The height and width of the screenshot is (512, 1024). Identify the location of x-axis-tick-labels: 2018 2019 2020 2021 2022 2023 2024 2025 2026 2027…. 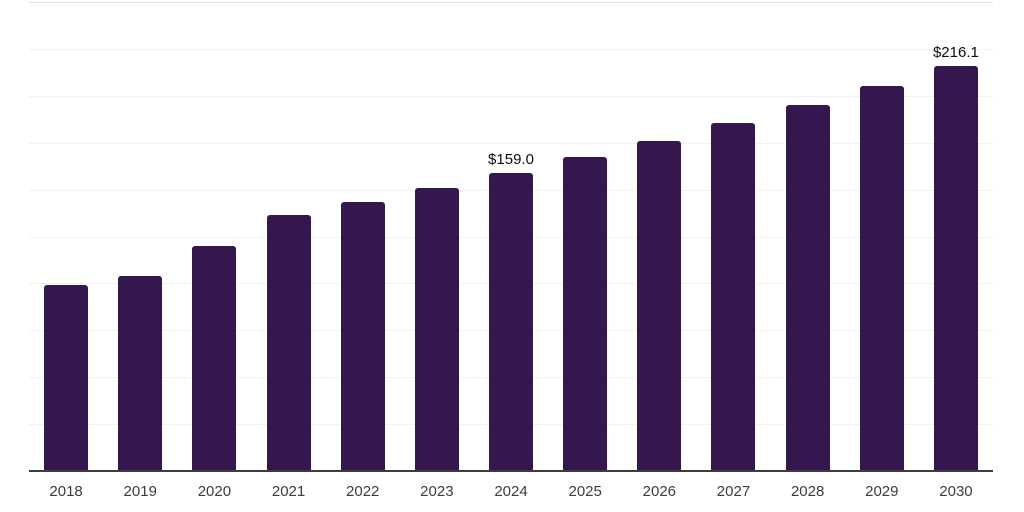
(511, 491).